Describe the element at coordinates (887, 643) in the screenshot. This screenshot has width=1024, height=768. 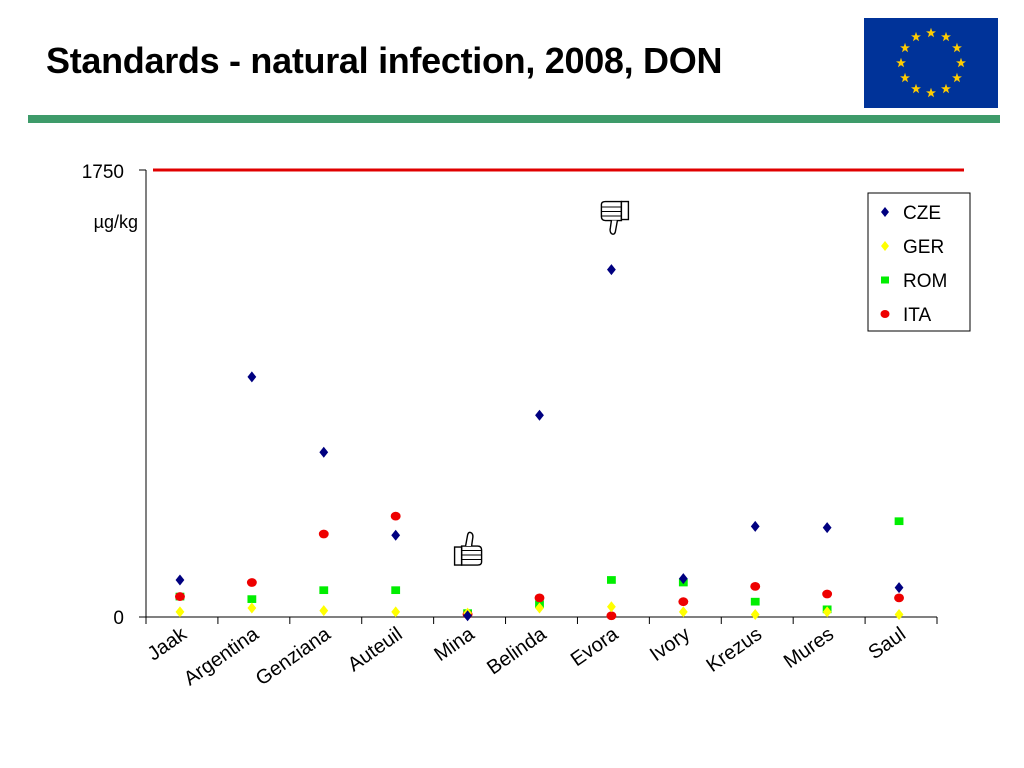
I see `x-tick-label: Saul` at that location.